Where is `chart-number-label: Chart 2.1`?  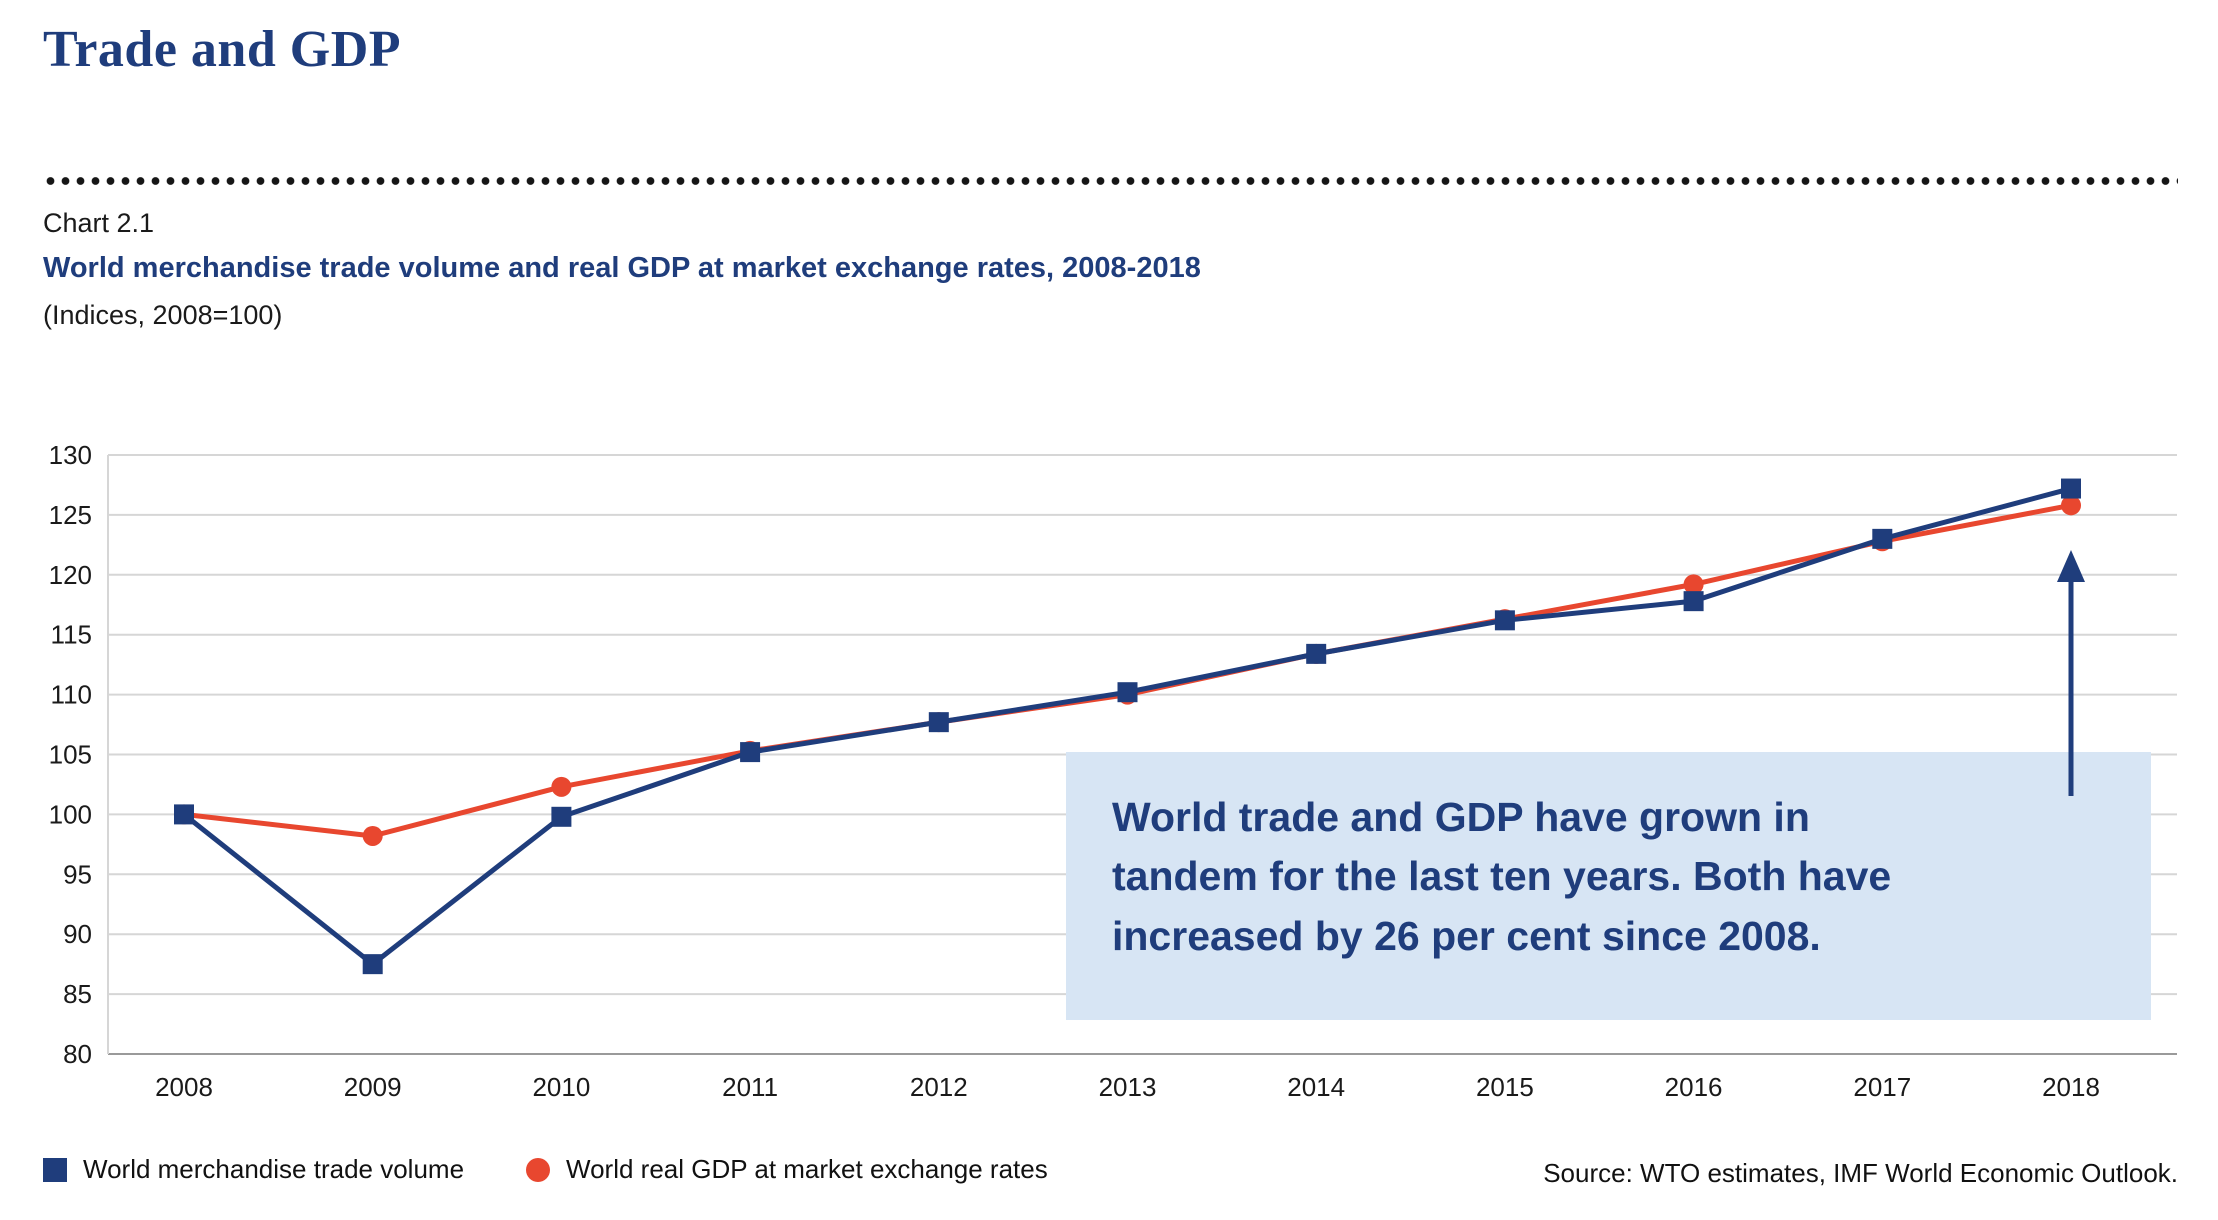 chart-number-label: Chart 2.1 is located at coordinates (99, 223).